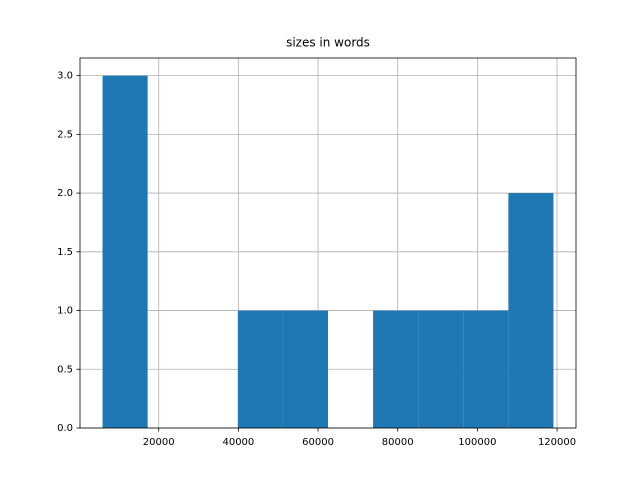  What do you see at coordinates (65, 252) in the screenshot?
I see `y-tick-label: 1.5` at bounding box center [65, 252].